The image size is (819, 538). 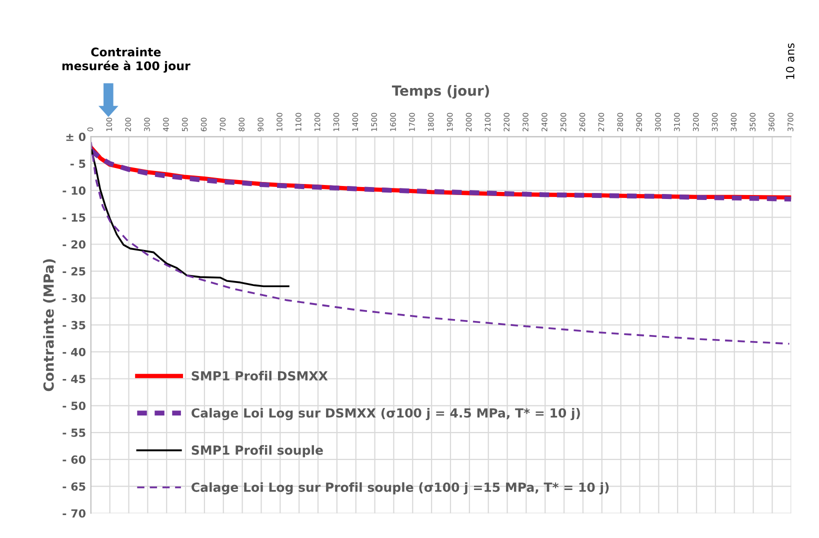 I want to click on y-tick-label: - 55, so click(x=74, y=432).